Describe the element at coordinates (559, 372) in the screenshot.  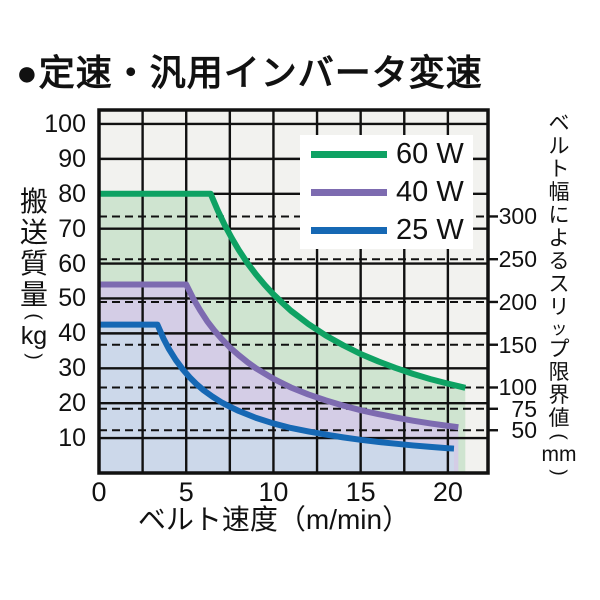
I see `axis-title-char: 限` at that location.